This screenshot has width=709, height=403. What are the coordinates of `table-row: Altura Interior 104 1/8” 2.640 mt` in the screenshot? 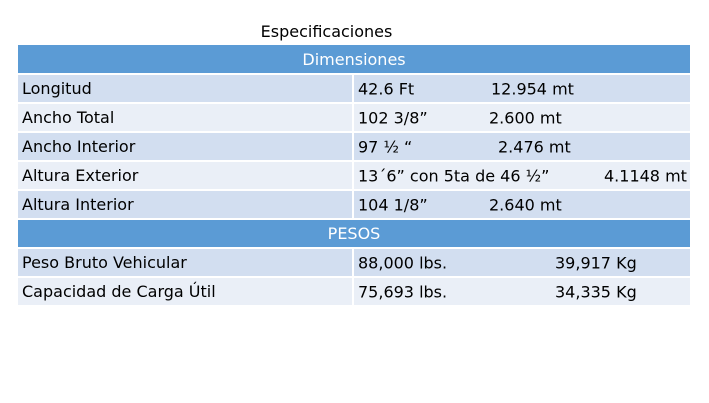 It's located at (354, 205).